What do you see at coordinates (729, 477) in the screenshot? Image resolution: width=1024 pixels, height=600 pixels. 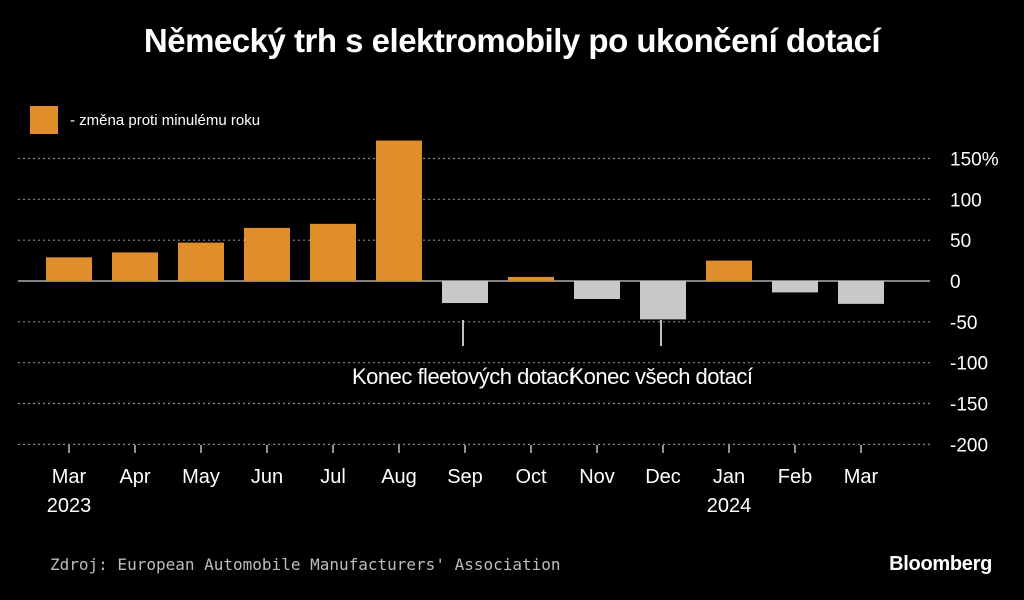 I see `x-tick-label: Jan` at bounding box center [729, 477].